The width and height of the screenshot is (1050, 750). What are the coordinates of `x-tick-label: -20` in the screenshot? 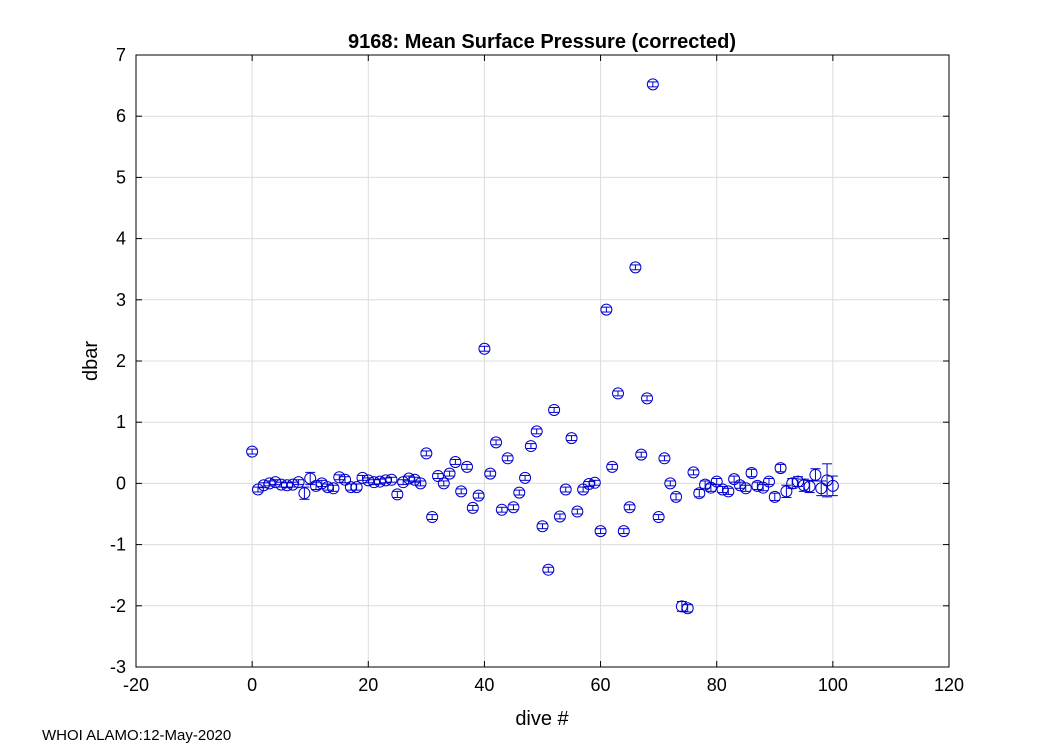 It's located at (136, 685).